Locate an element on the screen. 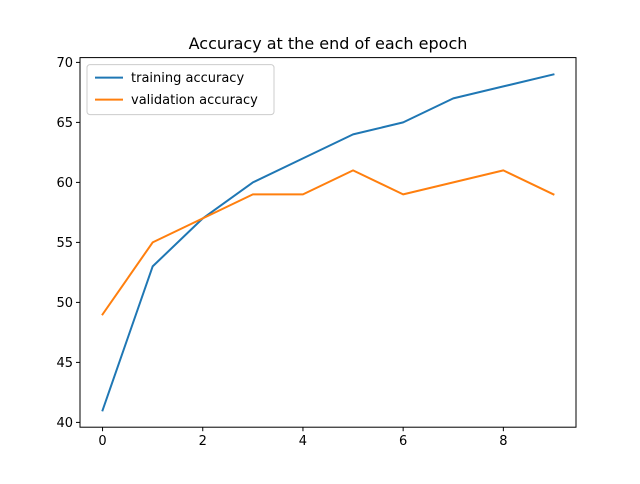 This screenshot has width=640, height=484. x-tick-label: 0 is located at coordinates (102, 441).